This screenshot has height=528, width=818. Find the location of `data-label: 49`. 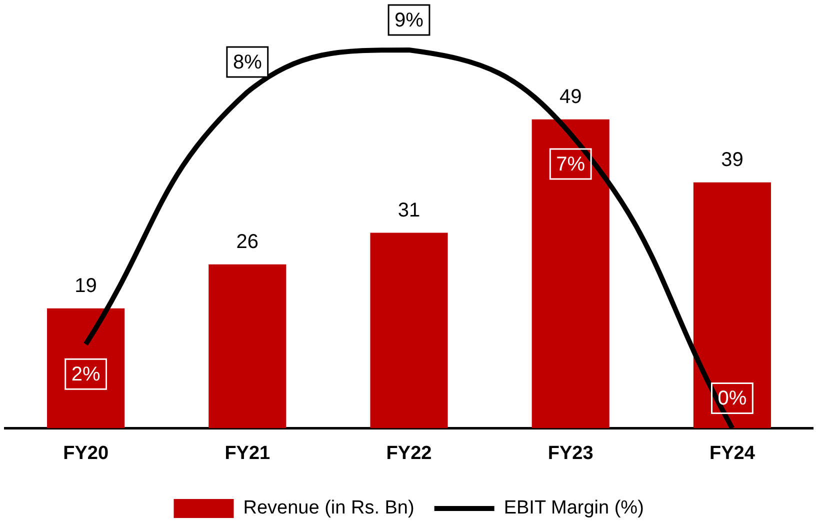

data-label: 49 is located at coordinates (570, 97).